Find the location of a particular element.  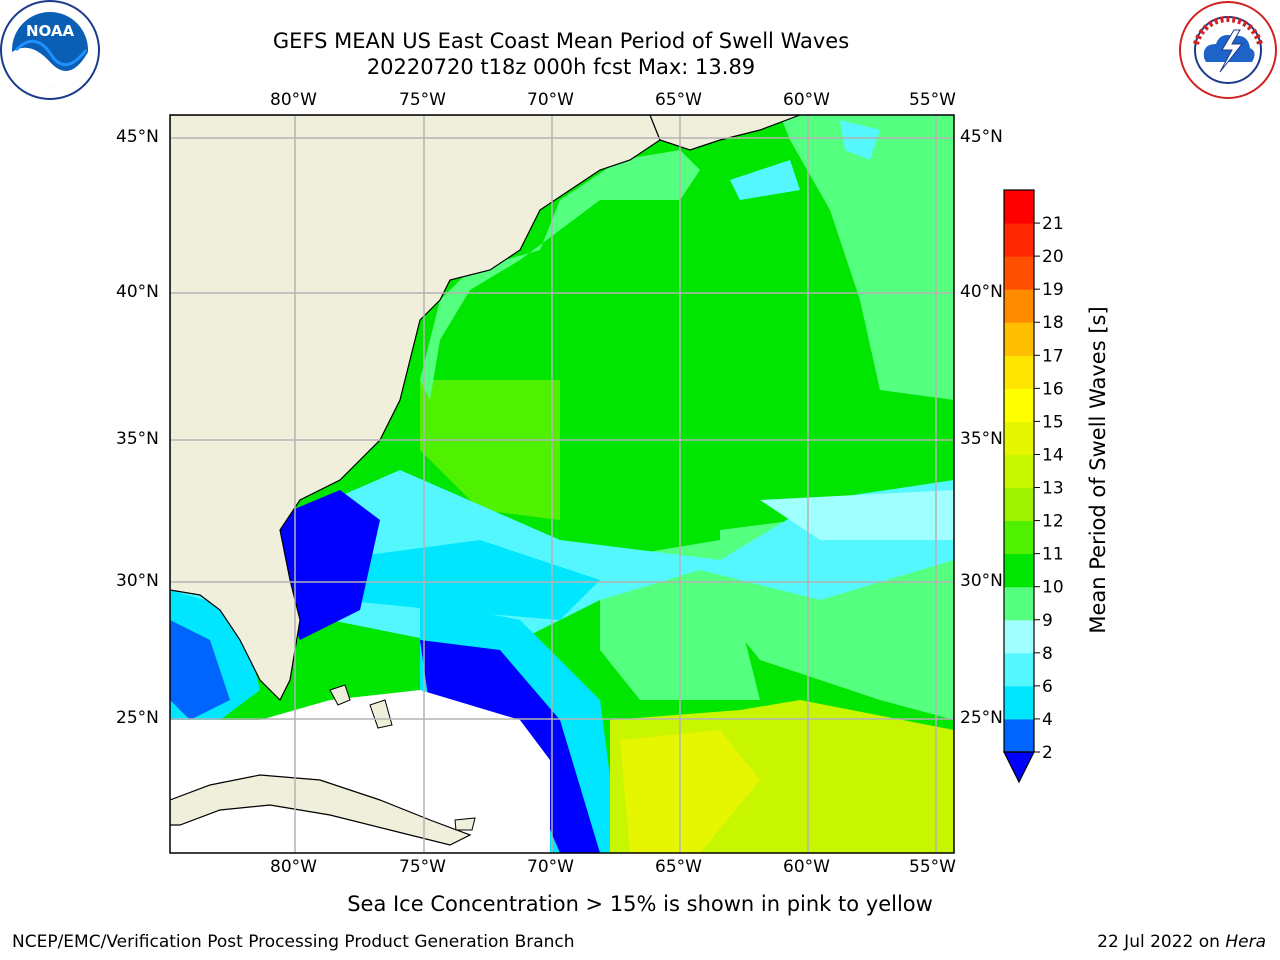

lon-label-bottom: 55°W is located at coordinates (932, 867).